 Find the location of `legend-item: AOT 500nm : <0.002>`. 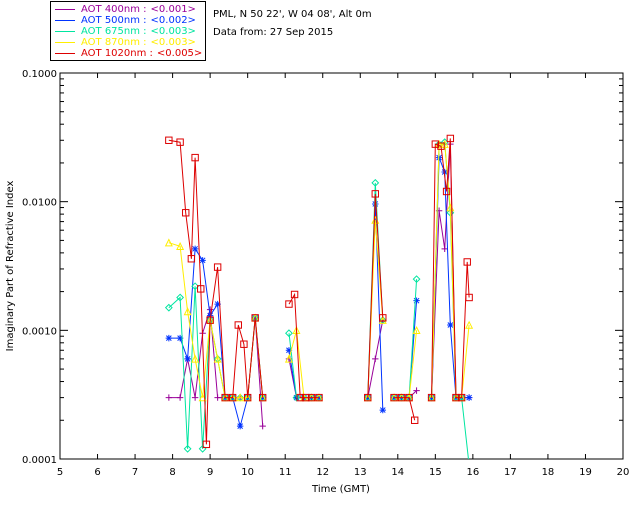

legend-item: AOT 500nm : <0.002> is located at coordinates (130, 20).